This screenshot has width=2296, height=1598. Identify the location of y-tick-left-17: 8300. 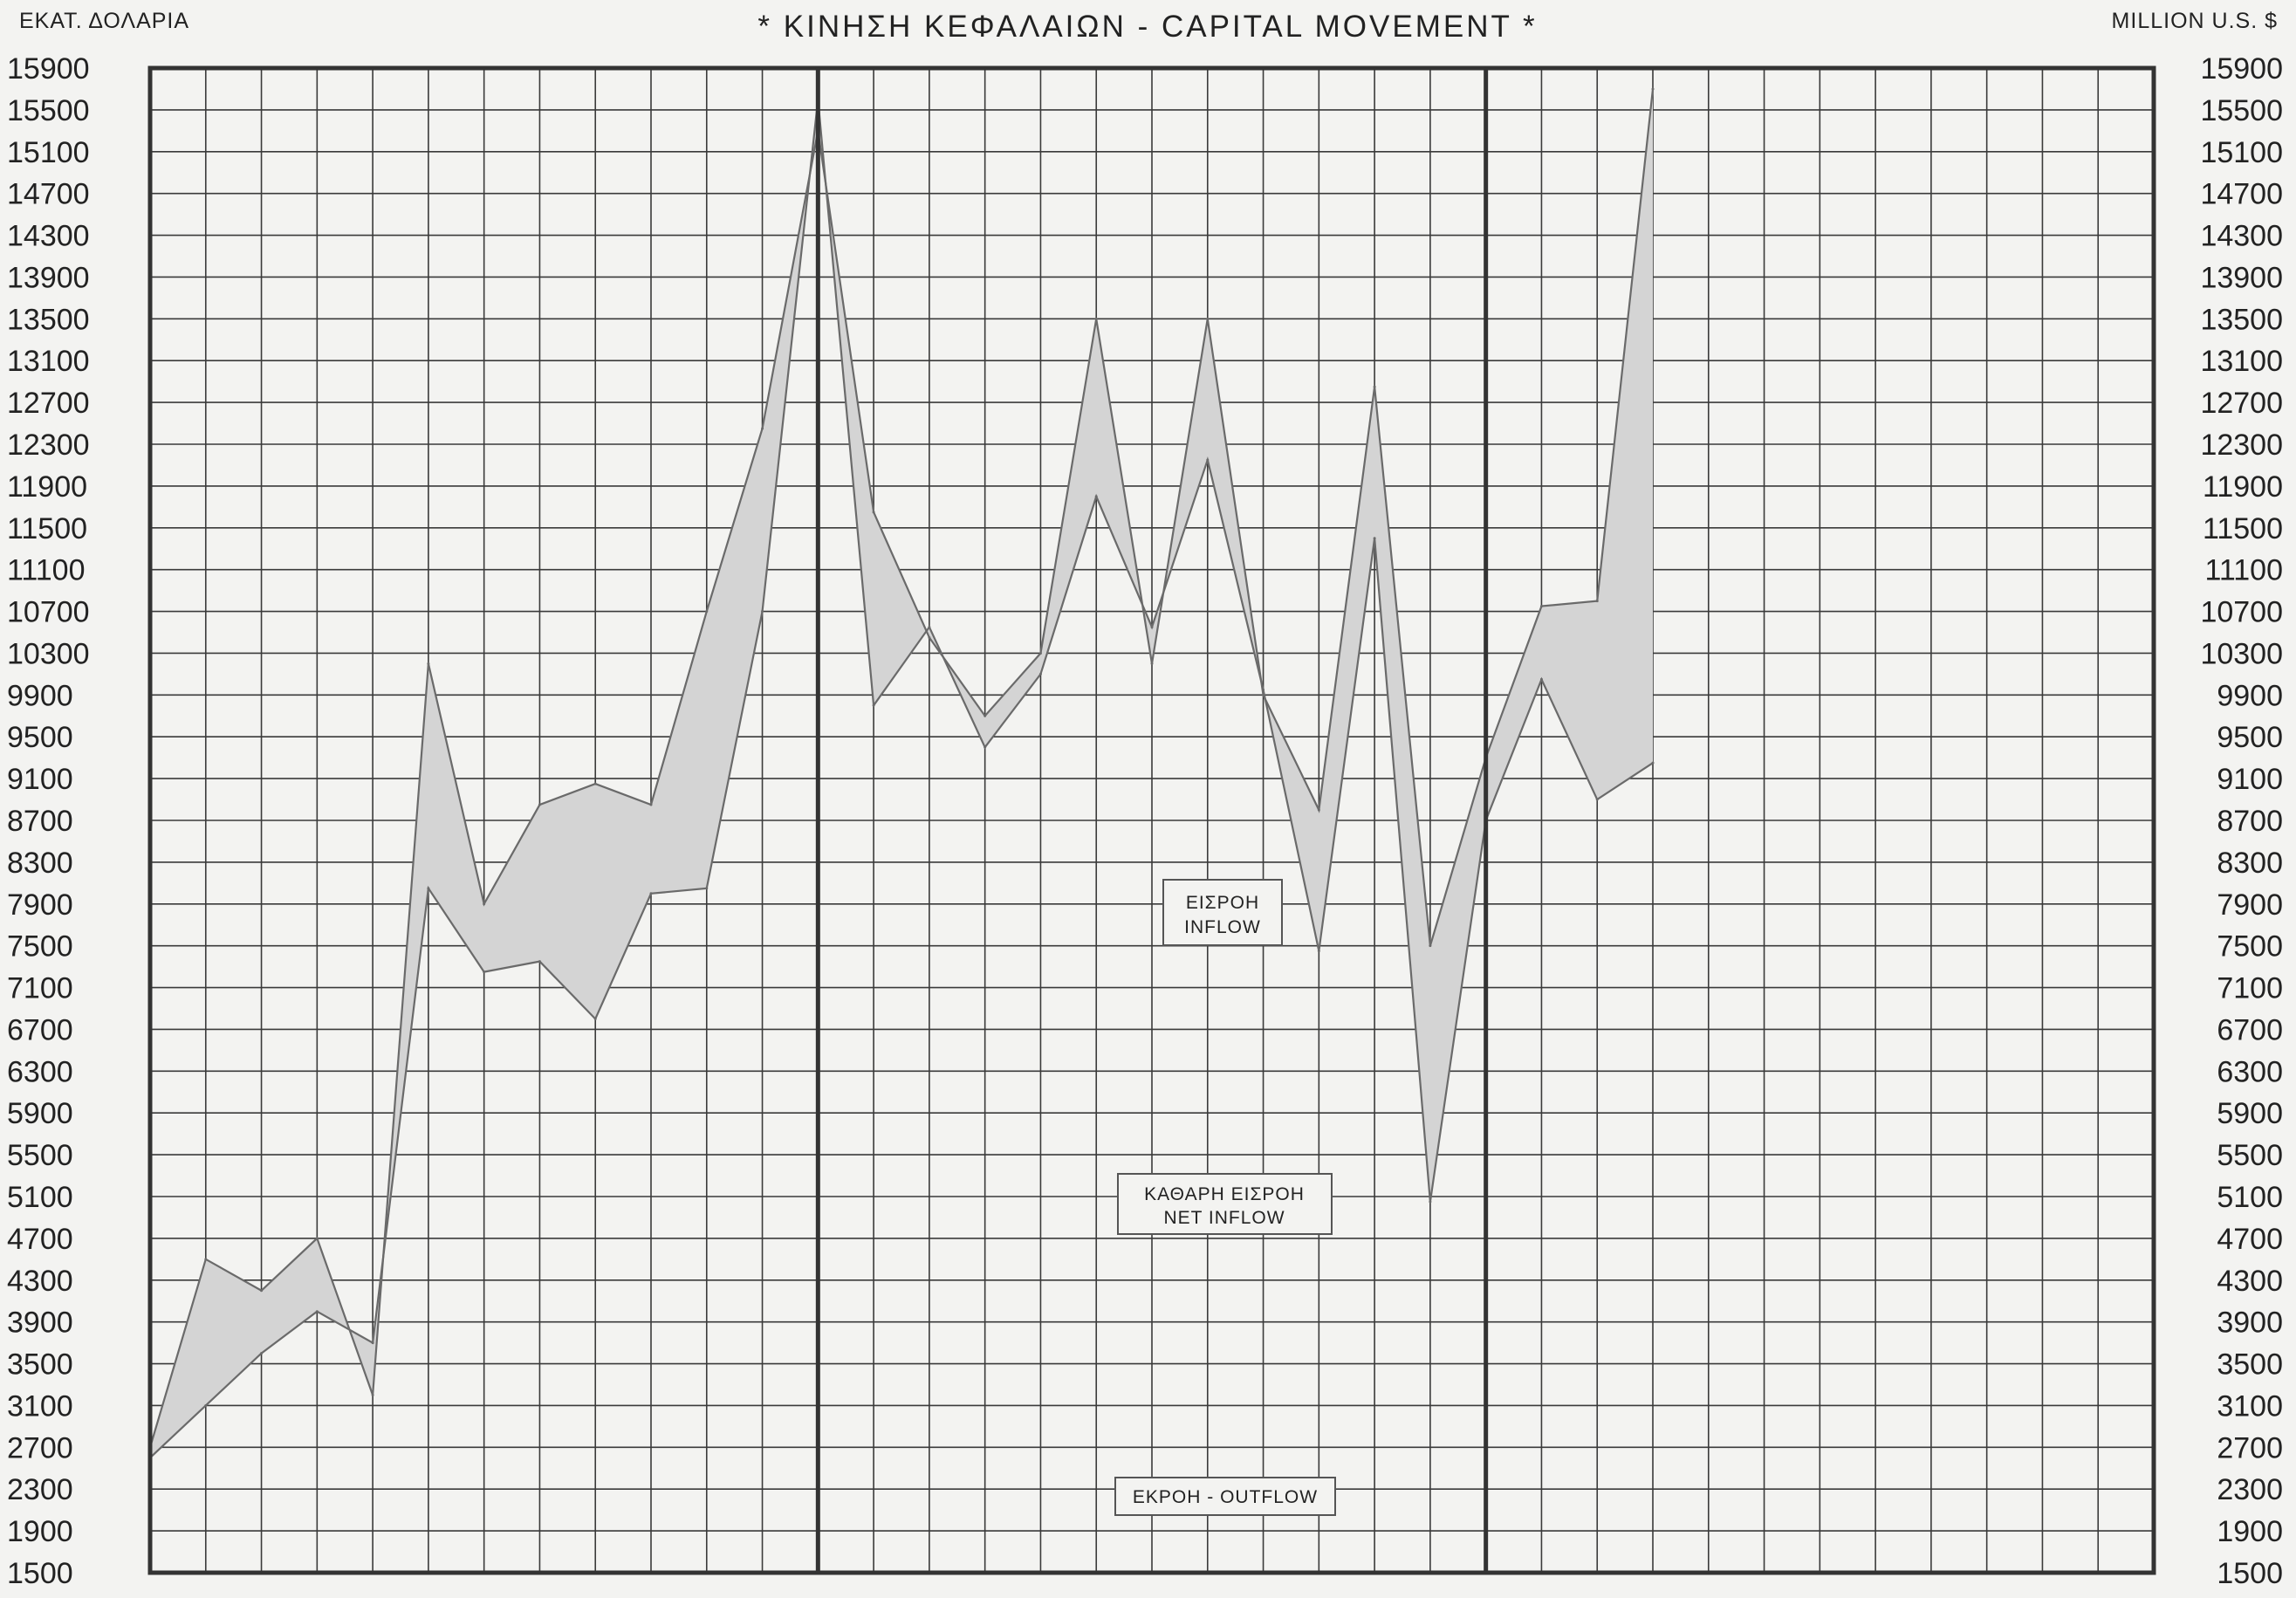
(40, 864).